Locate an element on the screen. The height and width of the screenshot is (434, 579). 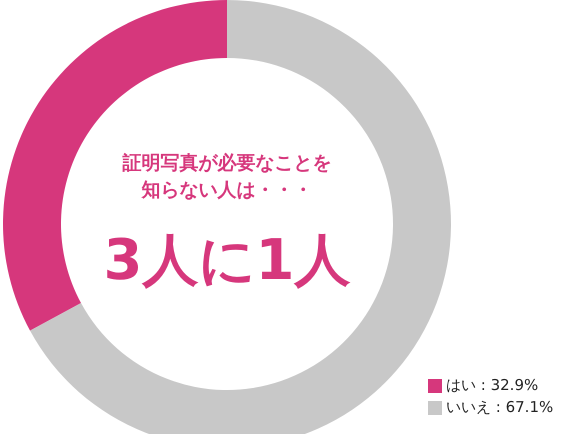
legend-label: はい : 32.9% is located at coordinates (492, 385).